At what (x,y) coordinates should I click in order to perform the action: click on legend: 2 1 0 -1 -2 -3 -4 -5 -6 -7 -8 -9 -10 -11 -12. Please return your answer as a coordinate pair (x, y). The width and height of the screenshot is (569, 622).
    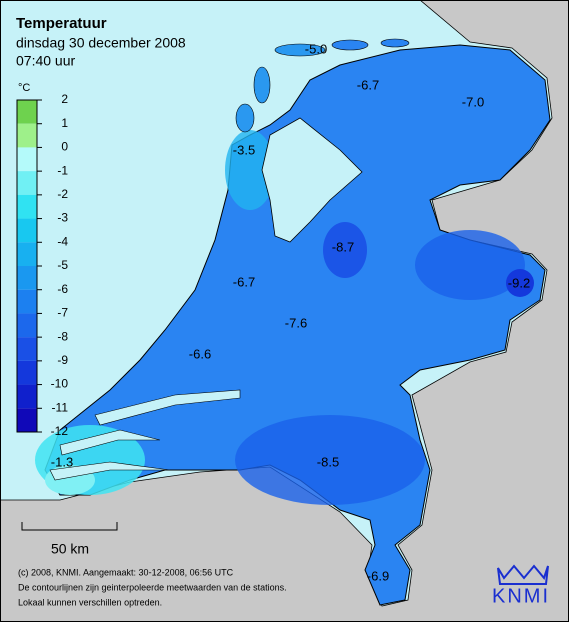
    Looking at the image, I should click on (42, 265).